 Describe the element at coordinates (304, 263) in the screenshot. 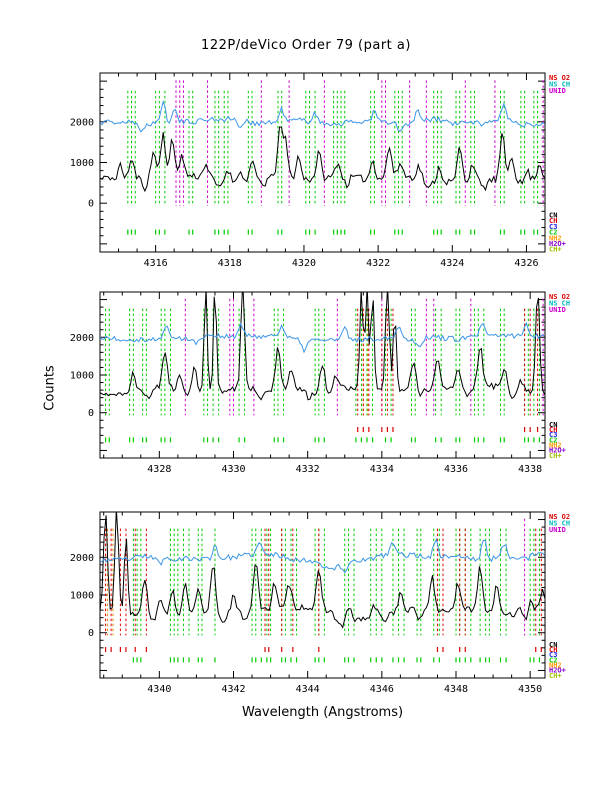

I see `x-tick-label: 4320` at that location.